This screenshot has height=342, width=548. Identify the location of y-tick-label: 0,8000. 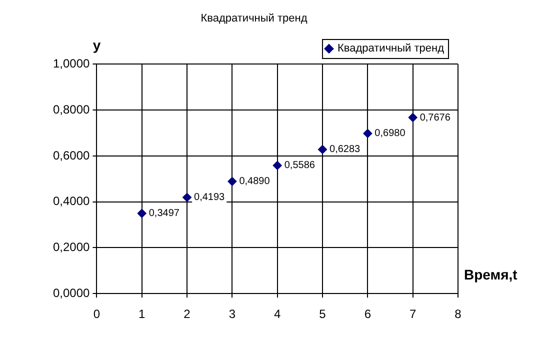
(71, 109).